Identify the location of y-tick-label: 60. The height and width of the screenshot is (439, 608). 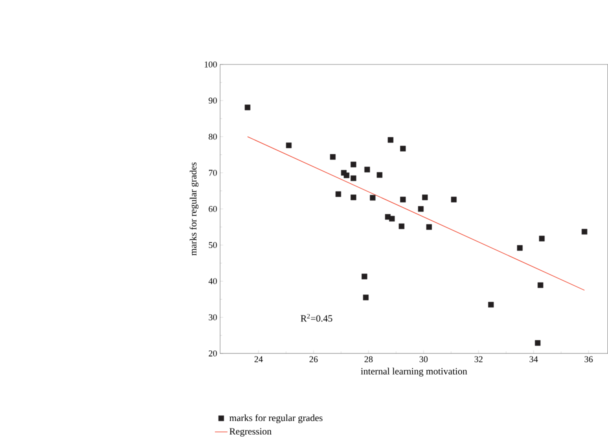
(212, 209).